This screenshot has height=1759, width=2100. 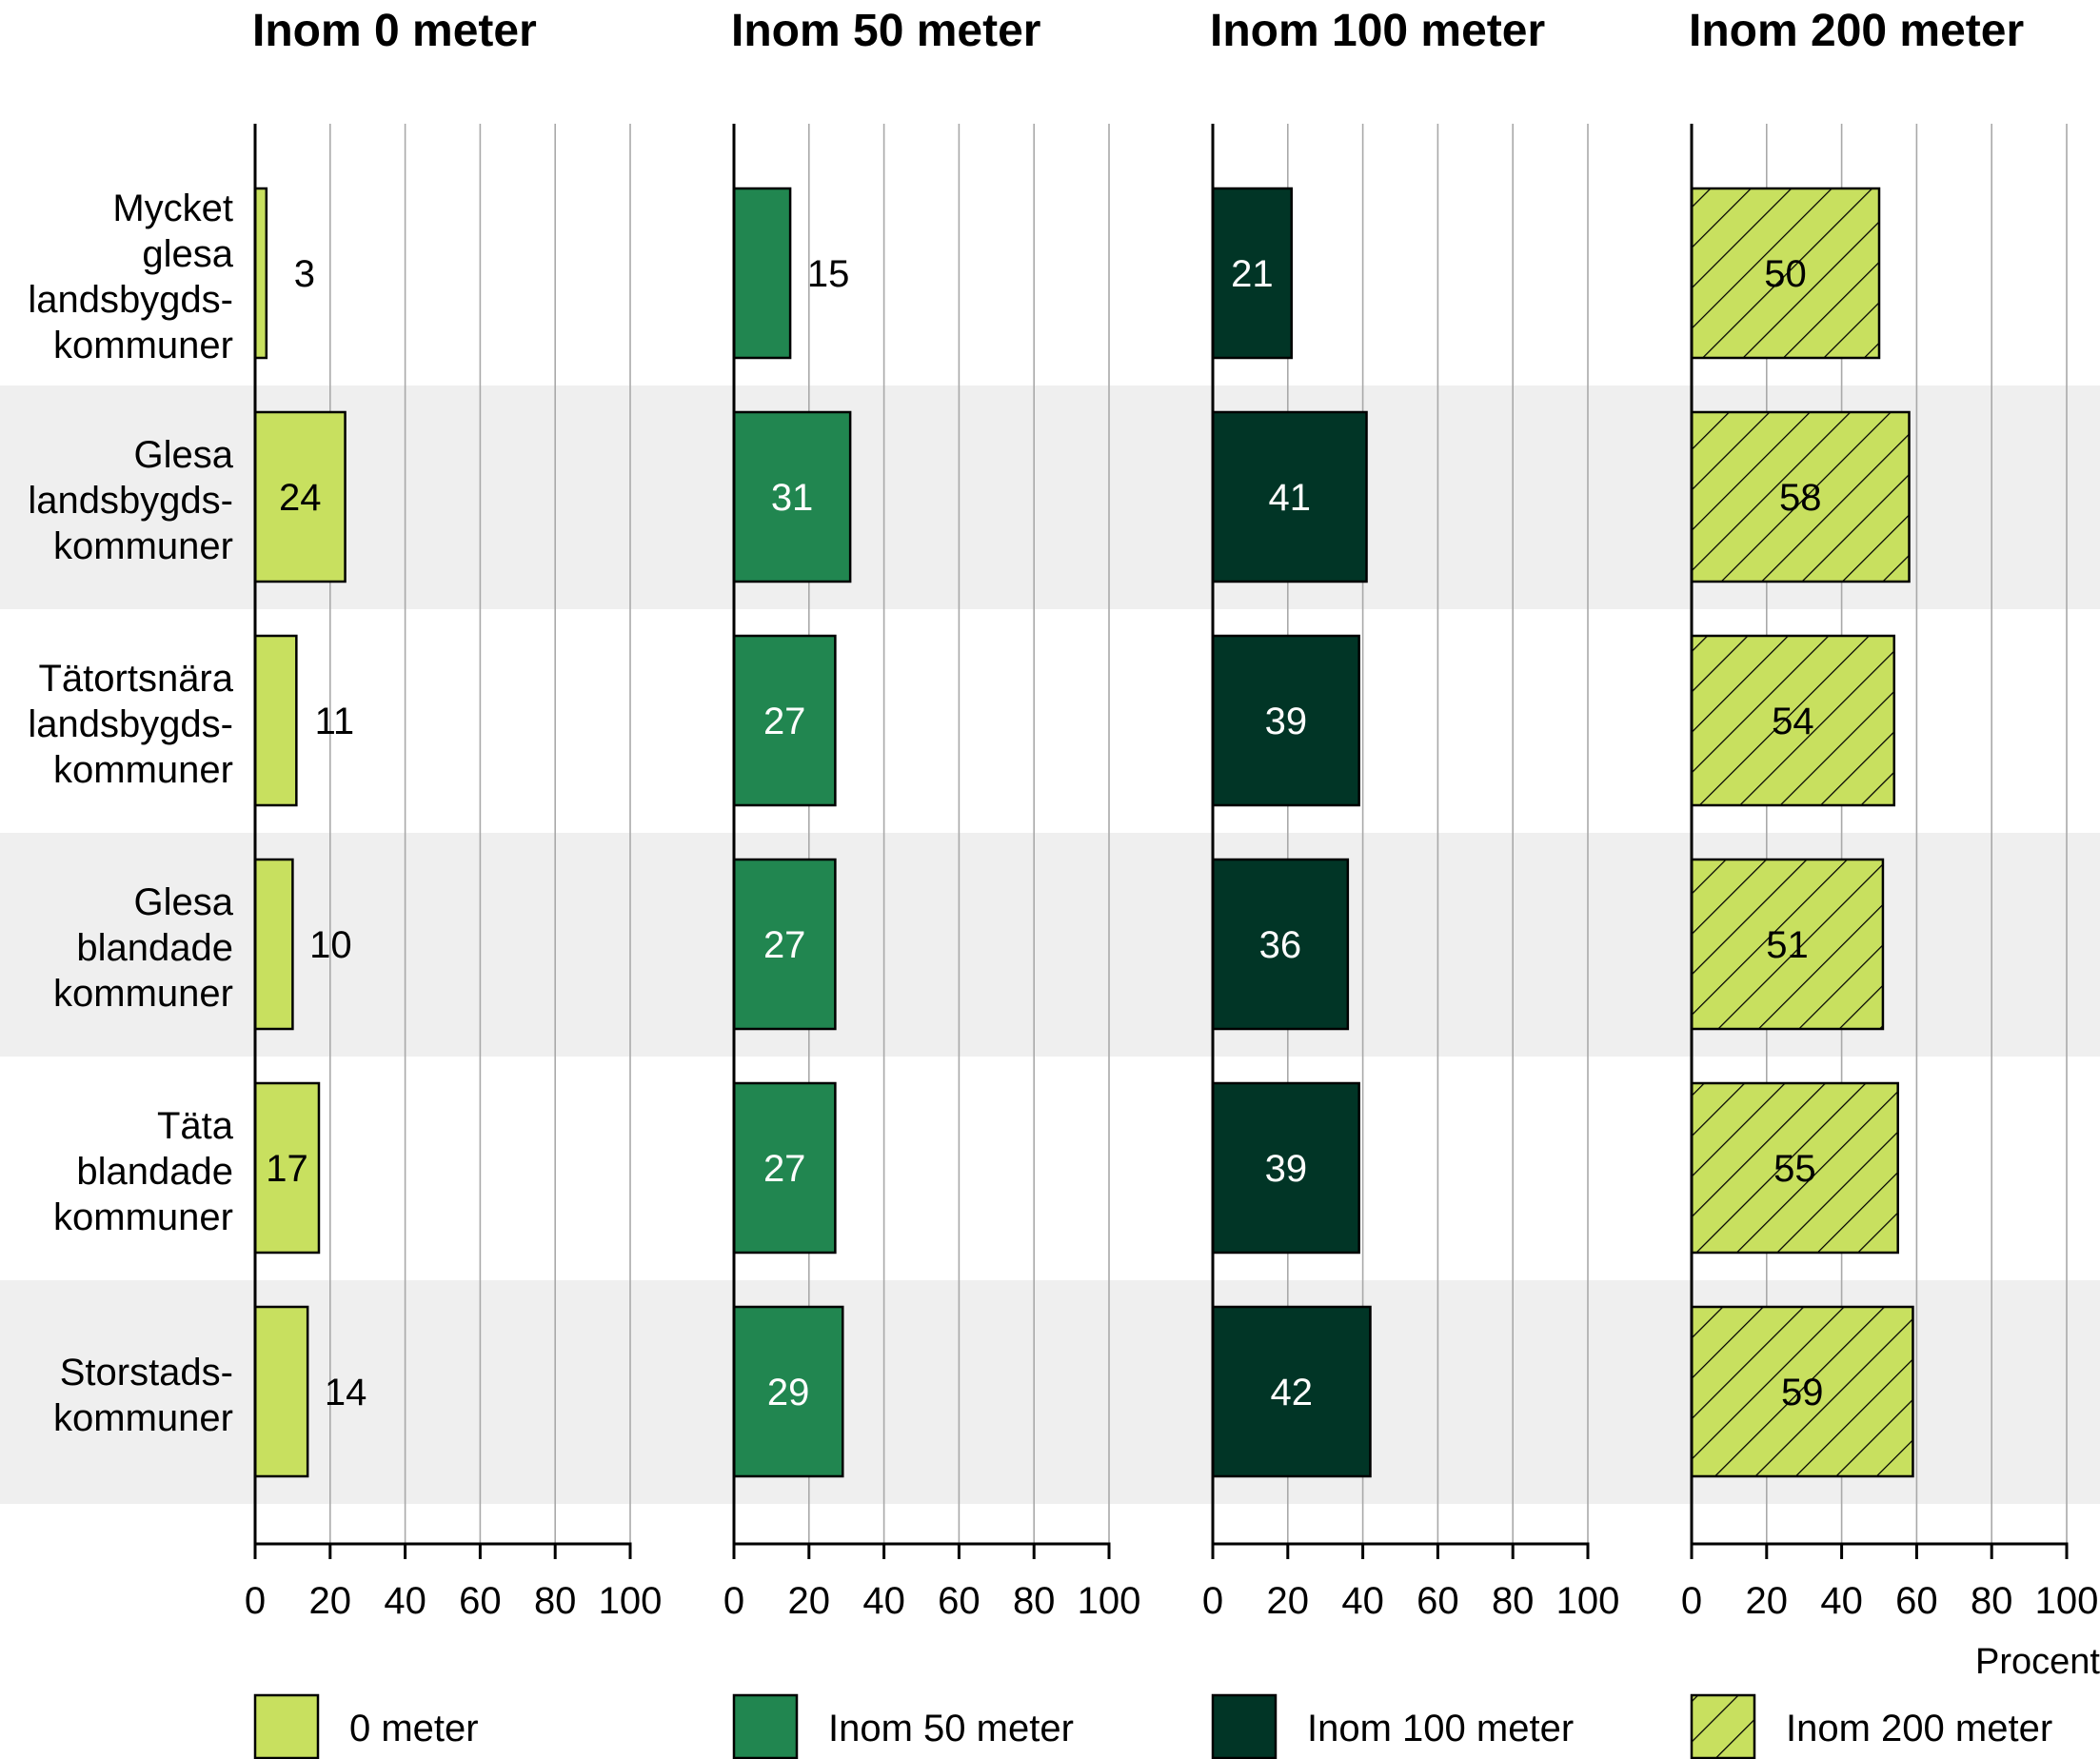 What do you see at coordinates (146, 1372) in the screenshot?
I see `category-label: Storstads-` at bounding box center [146, 1372].